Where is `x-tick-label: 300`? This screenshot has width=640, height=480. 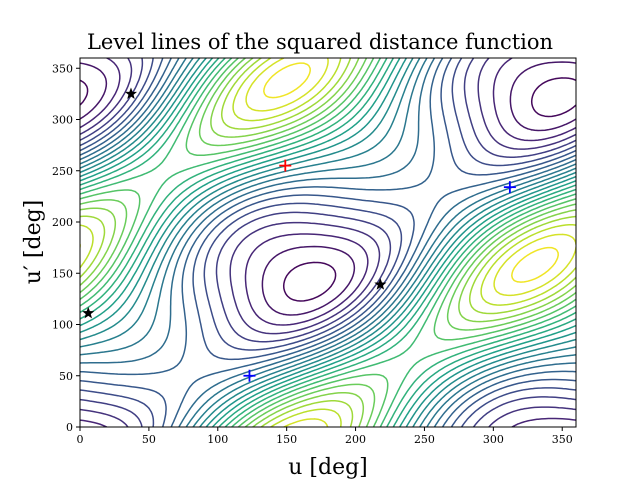
x-tick-label: 300 is located at coordinates (493, 439).